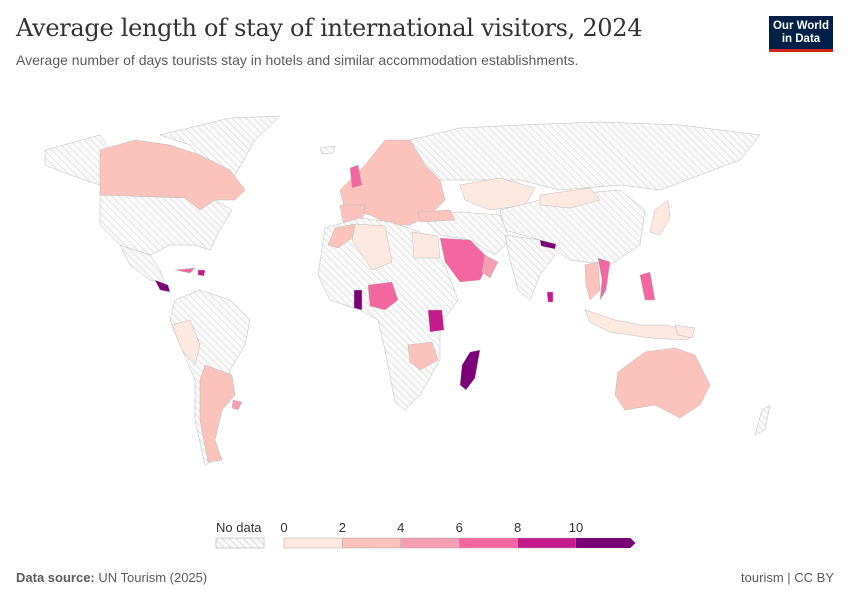 The width and height of the screenshot is (850, 600). What do you see at coordinates (604, 279) in the screenshot?
I see `country-vietnam` at bounding box center [604, 279].